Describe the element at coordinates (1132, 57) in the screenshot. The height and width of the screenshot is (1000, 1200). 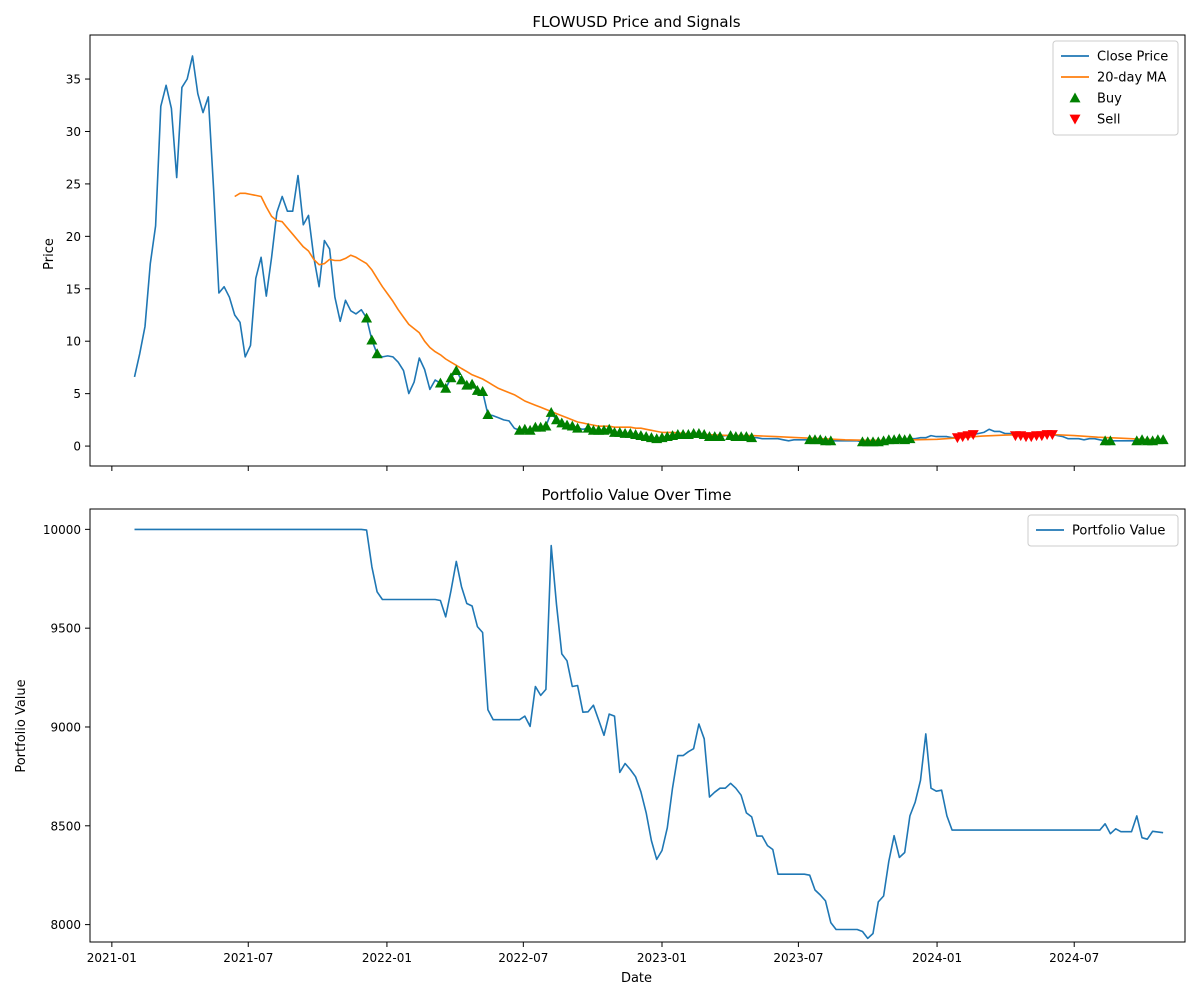
I see `legend-entry: Close Price` at that location.